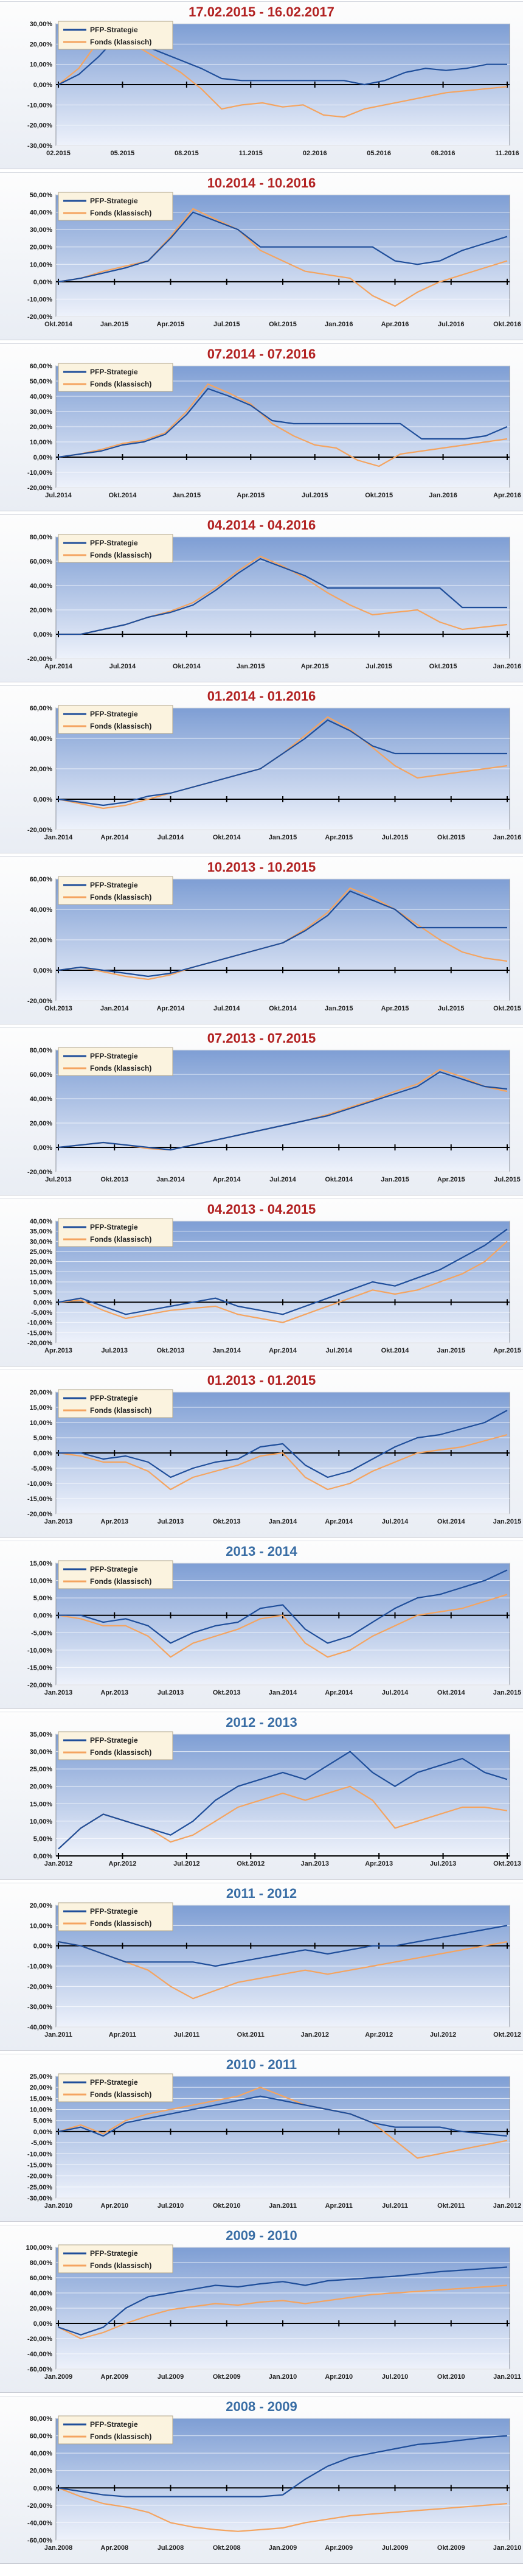 This screenshot has width=523, height=2576. I want to click on y-tick-label: 5,00%, so click(43, 1438).